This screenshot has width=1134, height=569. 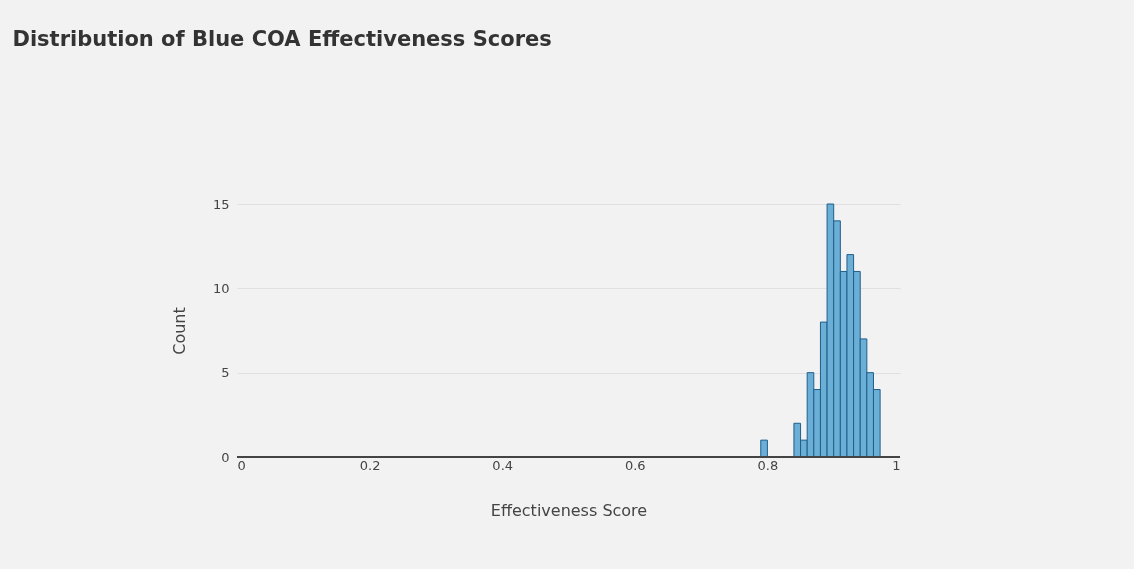 I want to click on y-tick-label: 10, so click(x=221, y=288).